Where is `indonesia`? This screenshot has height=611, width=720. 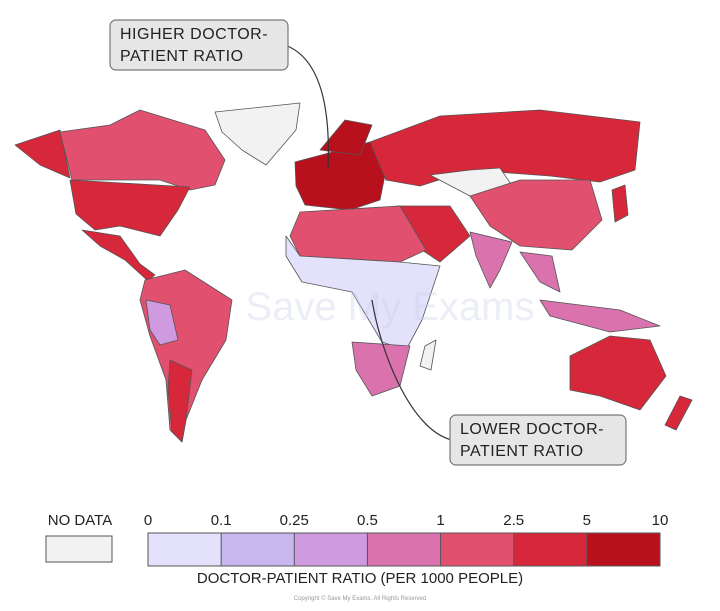 indonesia is located at coordinates (600, 316).